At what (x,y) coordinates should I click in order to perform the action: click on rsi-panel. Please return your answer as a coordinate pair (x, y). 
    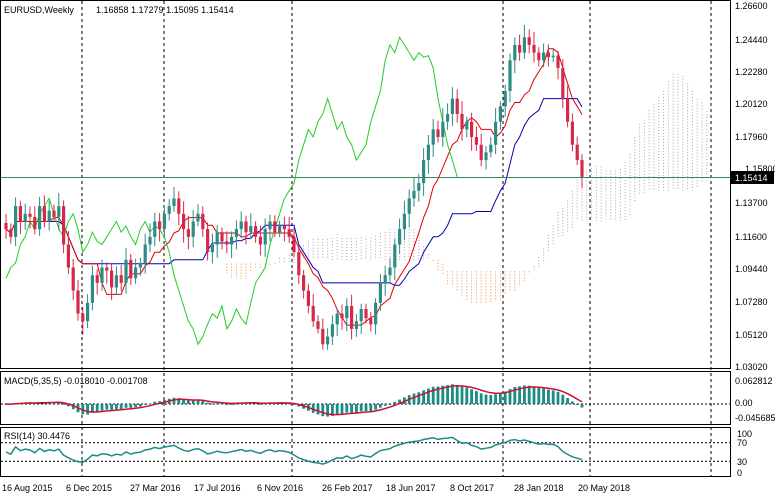
    Looking at the image, I should click on (365, 452).